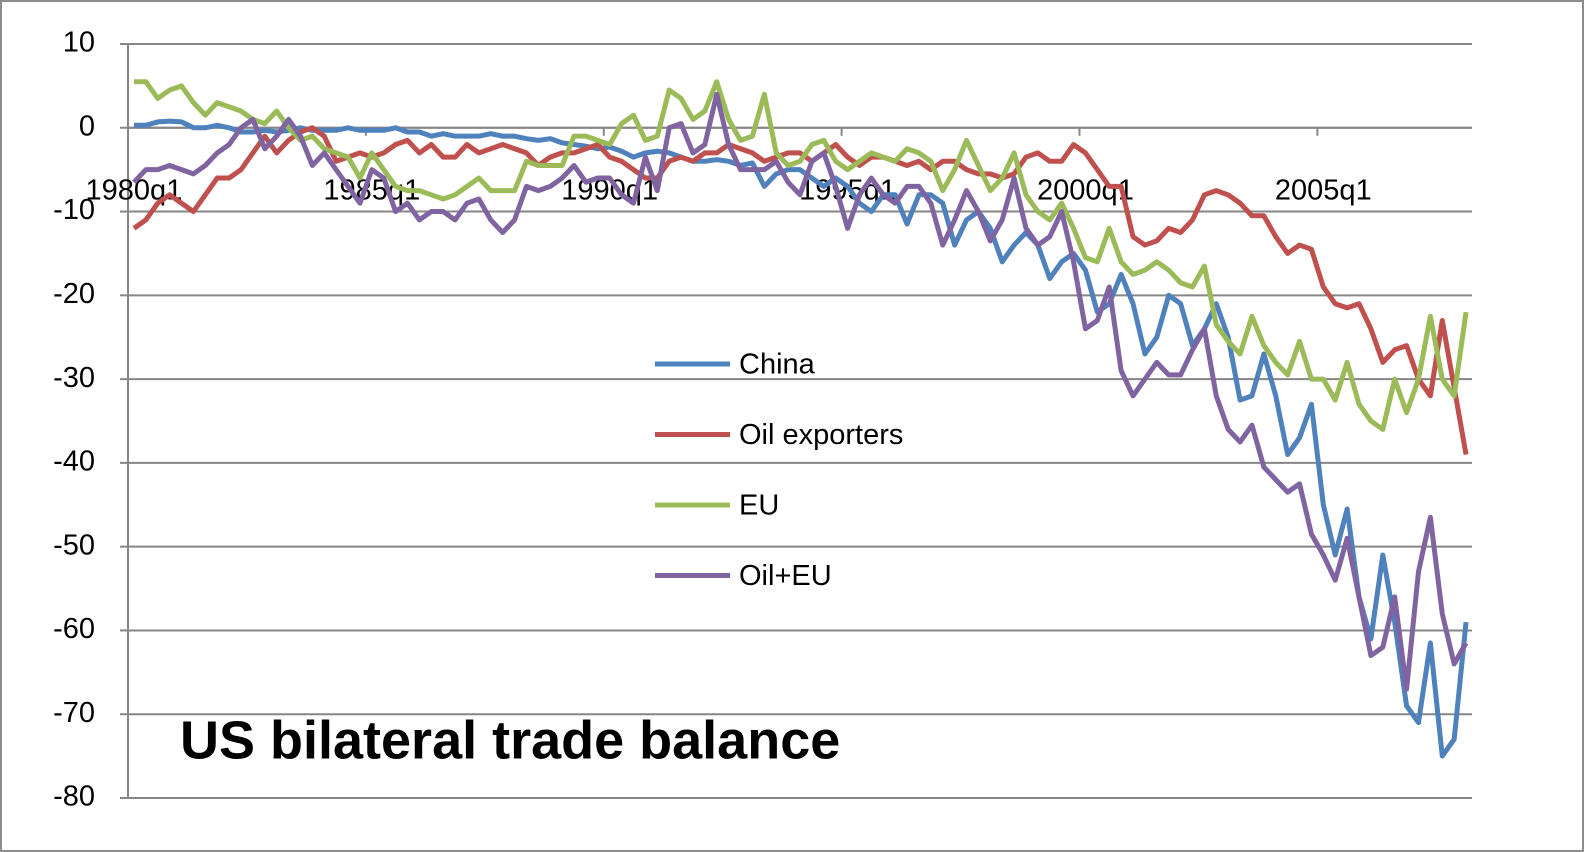  I want to click on y-tick-label: 10, so click(79, 43).